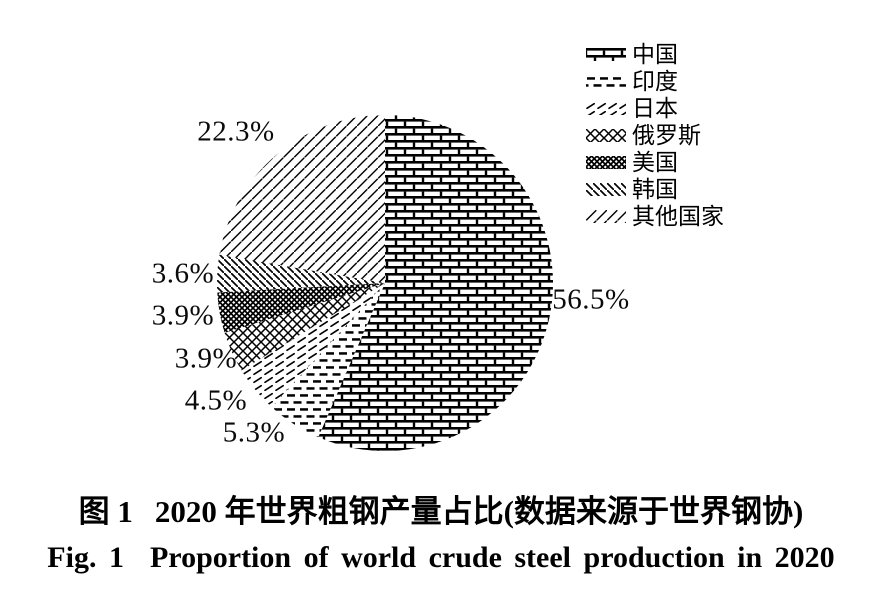 Image resolution: width=882 pixels, height=602 pixels. What do you see at coordinates (678, 216) in the screenshot?
I see `legend-label-others: 其他国家` at bounding box center [678, 216].